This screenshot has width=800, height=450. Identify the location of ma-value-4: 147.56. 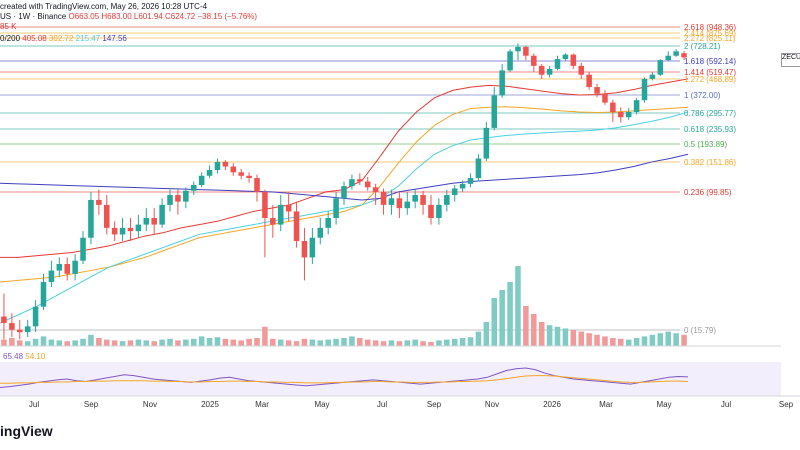
(114, 38).